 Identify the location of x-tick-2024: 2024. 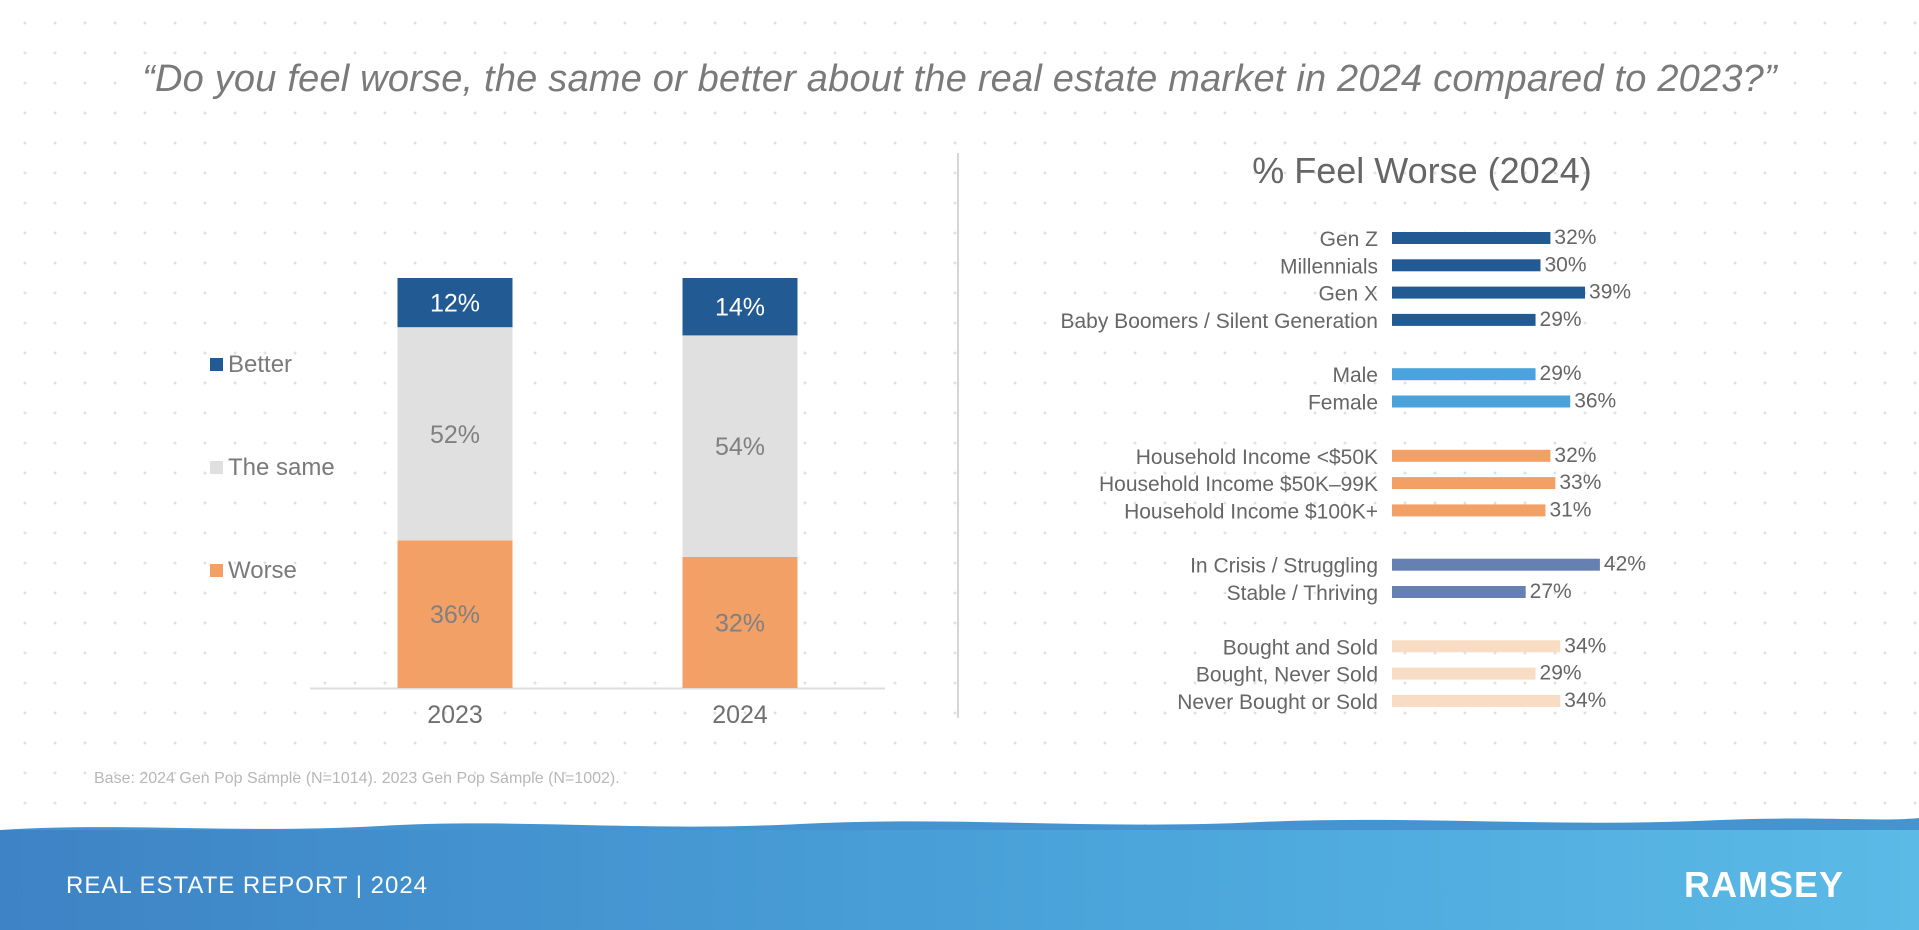
(740, 715).